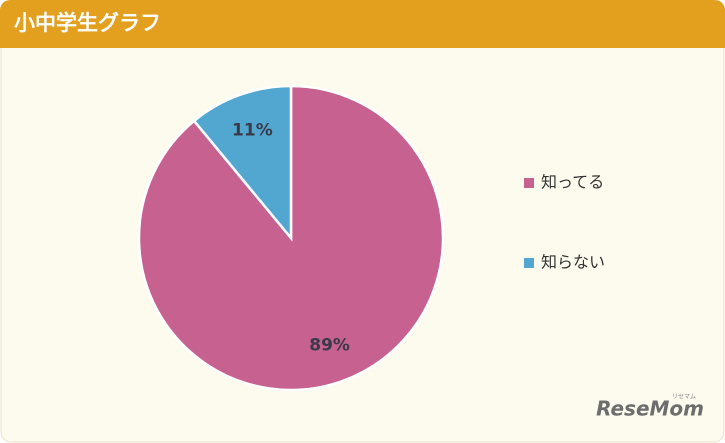 This screenshot has width=725, height=443. What do you see at coordinates (362, 24) in the screenshot?
I see `header-bar` at bounding box center [362, 24].